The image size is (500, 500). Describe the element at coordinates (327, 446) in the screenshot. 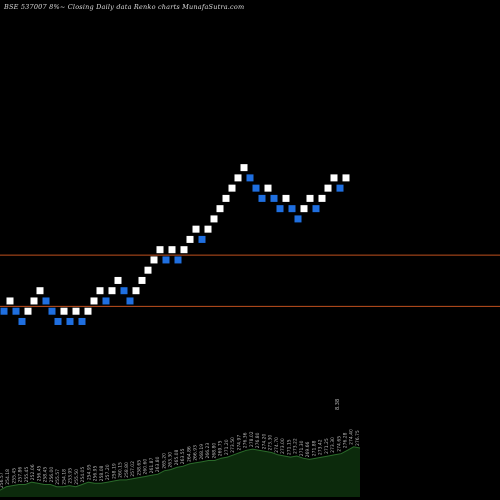

I see `volume-label-53: 271.25` at that location.